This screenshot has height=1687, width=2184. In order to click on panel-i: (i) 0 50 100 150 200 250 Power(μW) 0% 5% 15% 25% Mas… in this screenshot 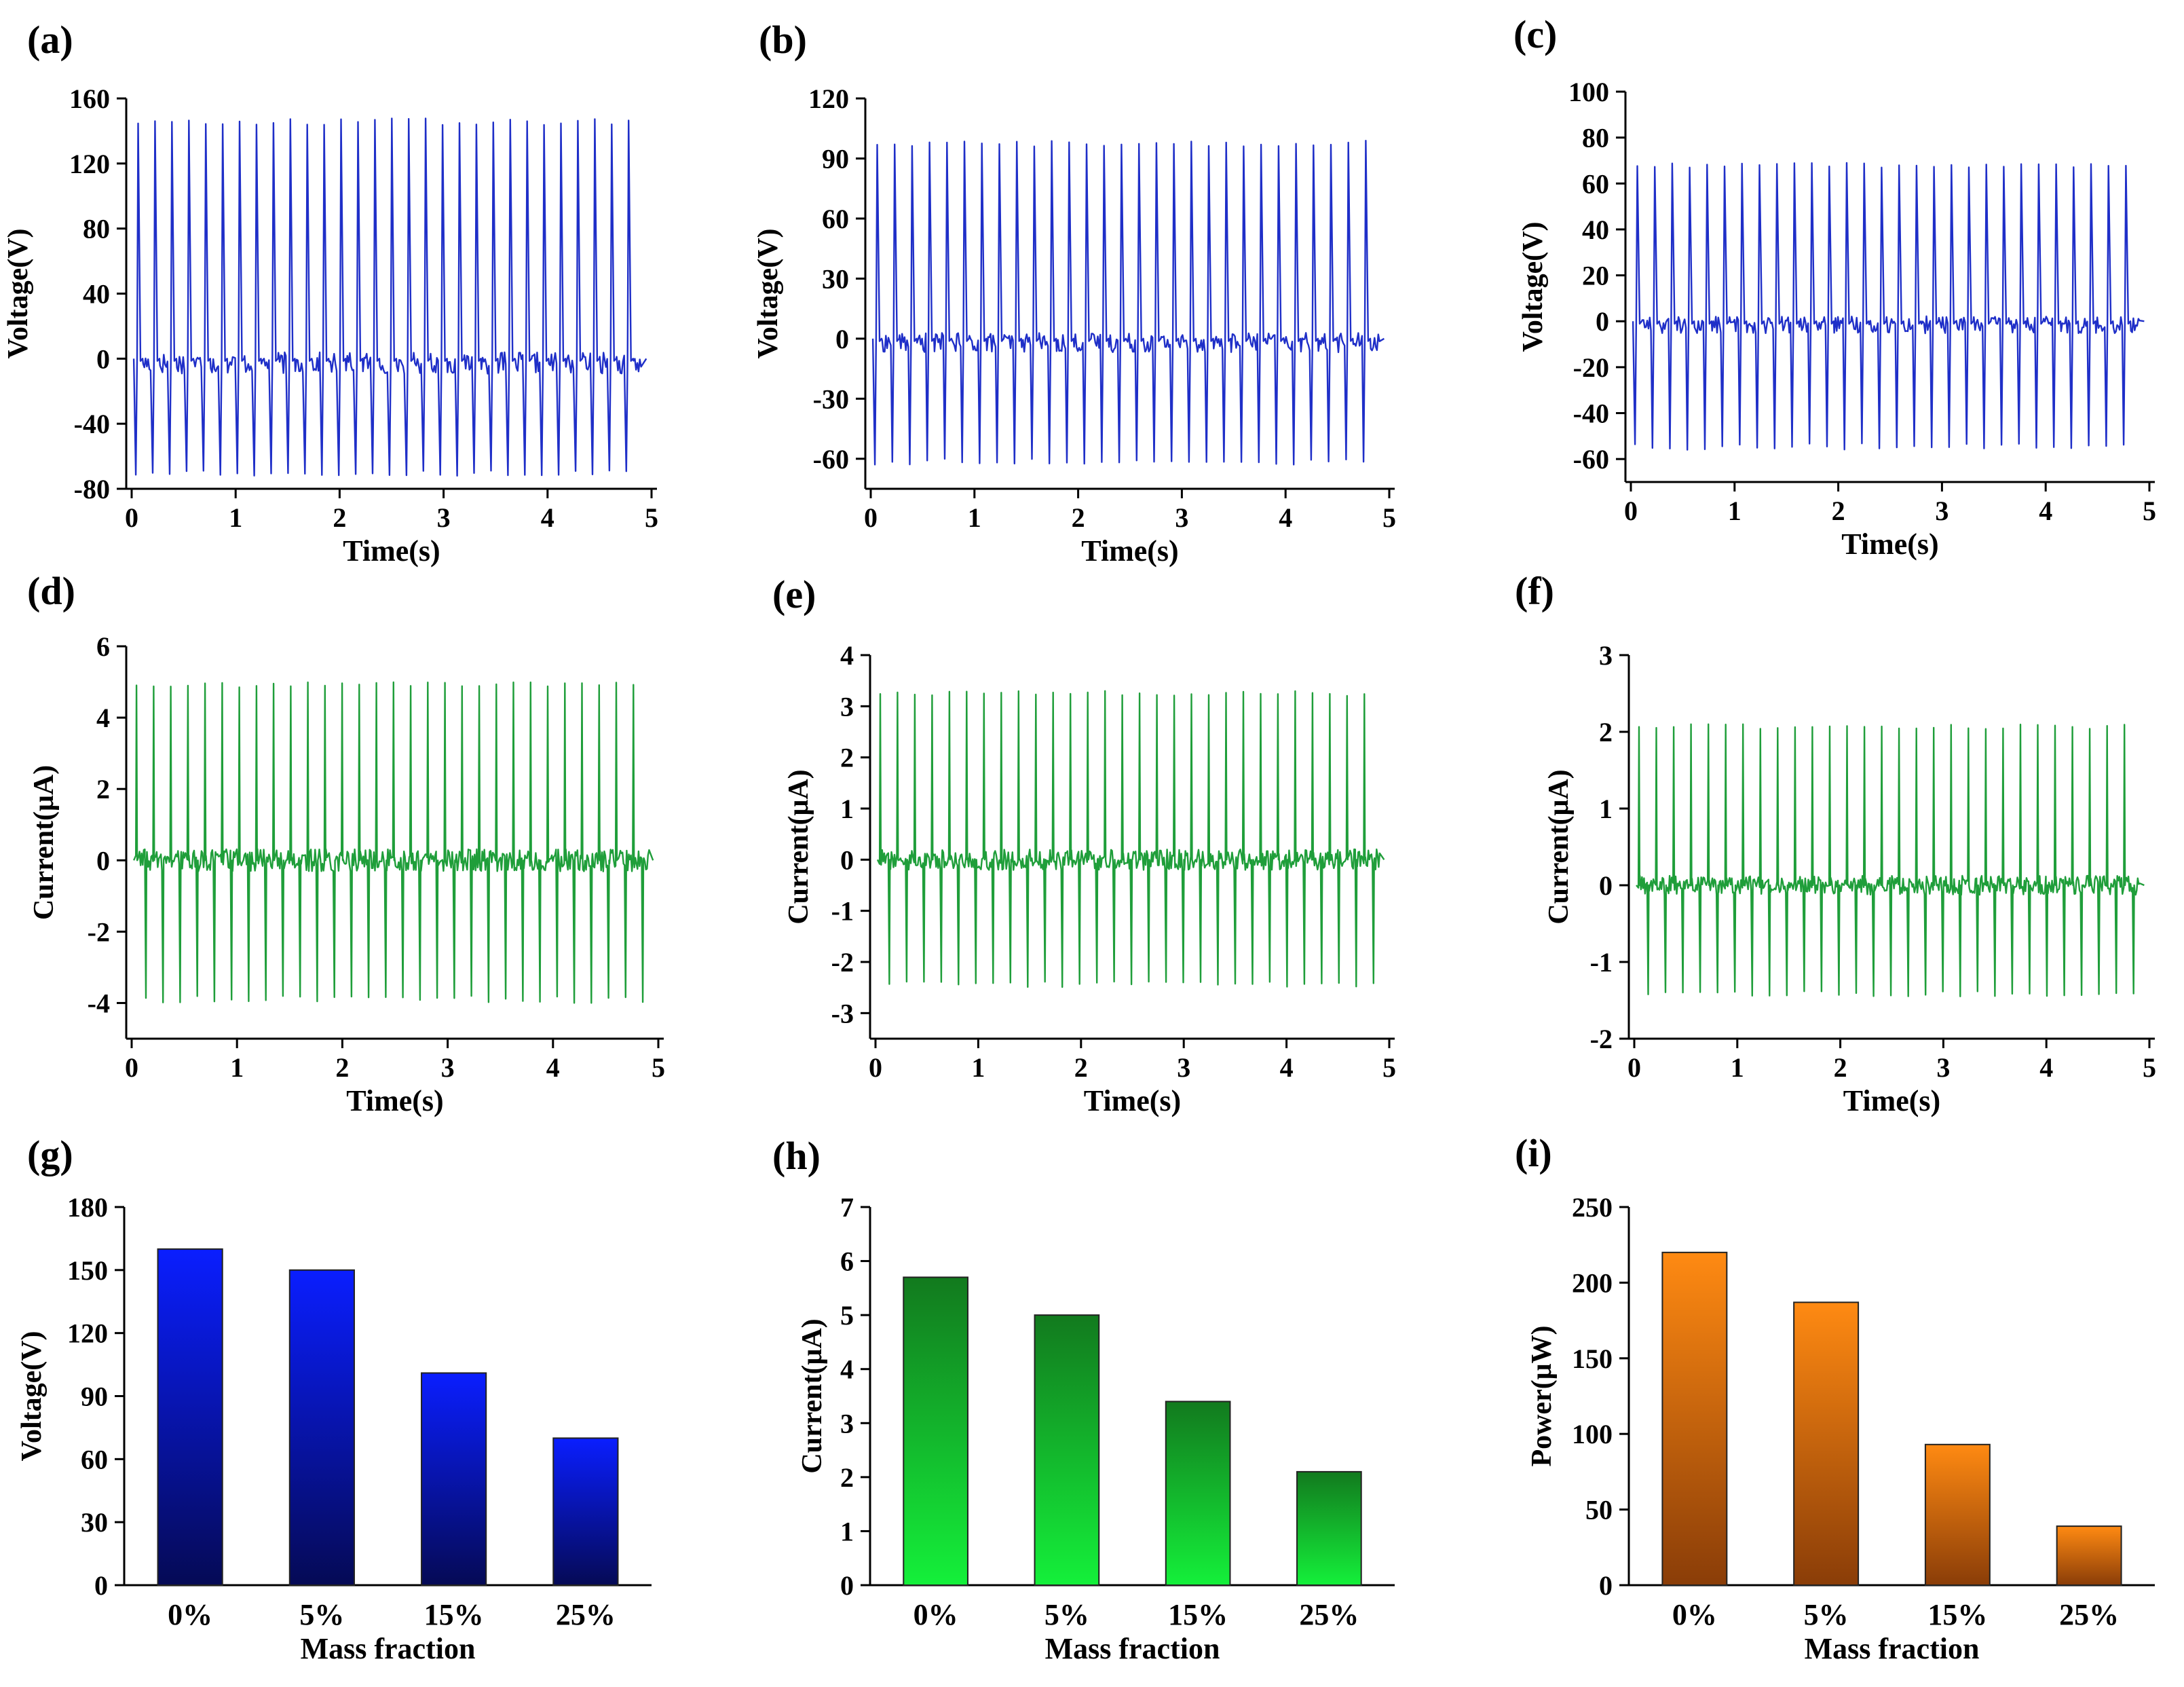, I will do `click(1835, 1398)`.